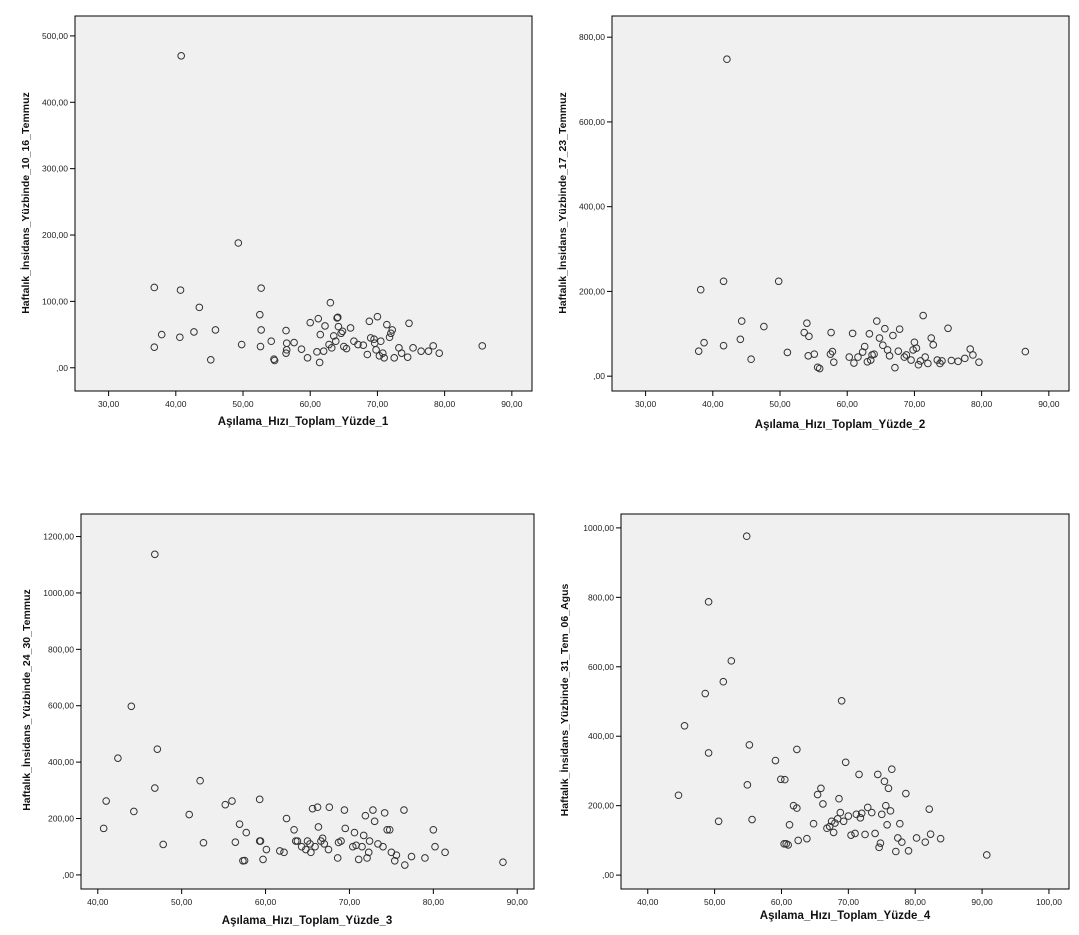 This screenshot has width=1079, height=935. I want to click on x-tick-label: 50,00, so click(780, 404).